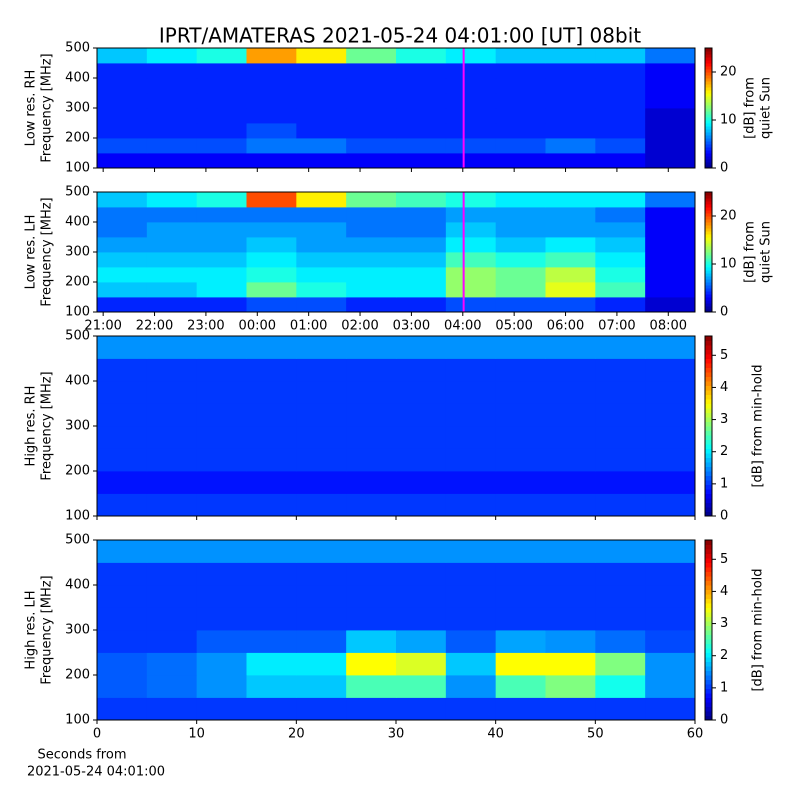 The width and height of the screenshot is (800, 800). I want to click on colorbar-tick-label: 5, so click(724, 559).